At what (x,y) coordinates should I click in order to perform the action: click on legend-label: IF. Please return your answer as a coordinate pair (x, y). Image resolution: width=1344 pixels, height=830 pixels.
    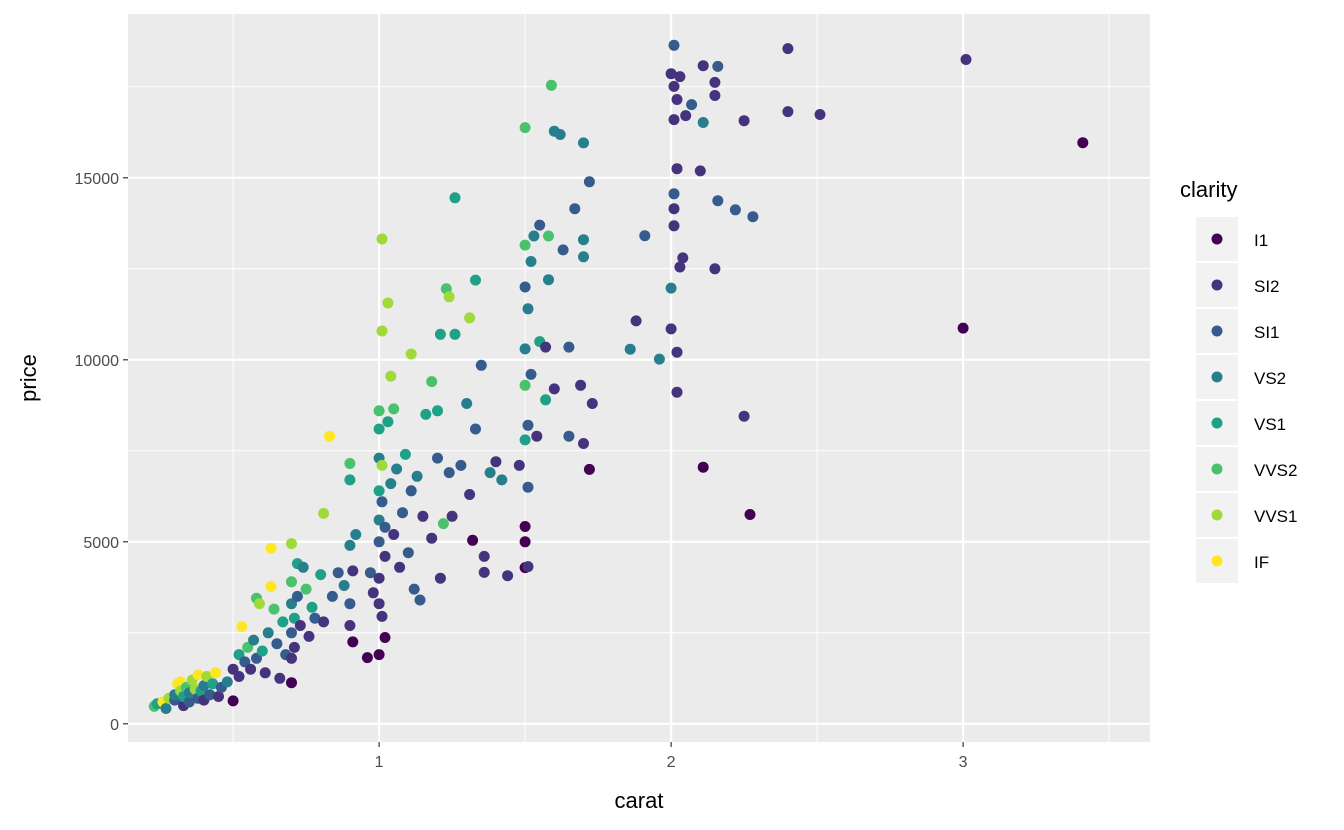
    Looking at the image, I should click on (1261, 562).